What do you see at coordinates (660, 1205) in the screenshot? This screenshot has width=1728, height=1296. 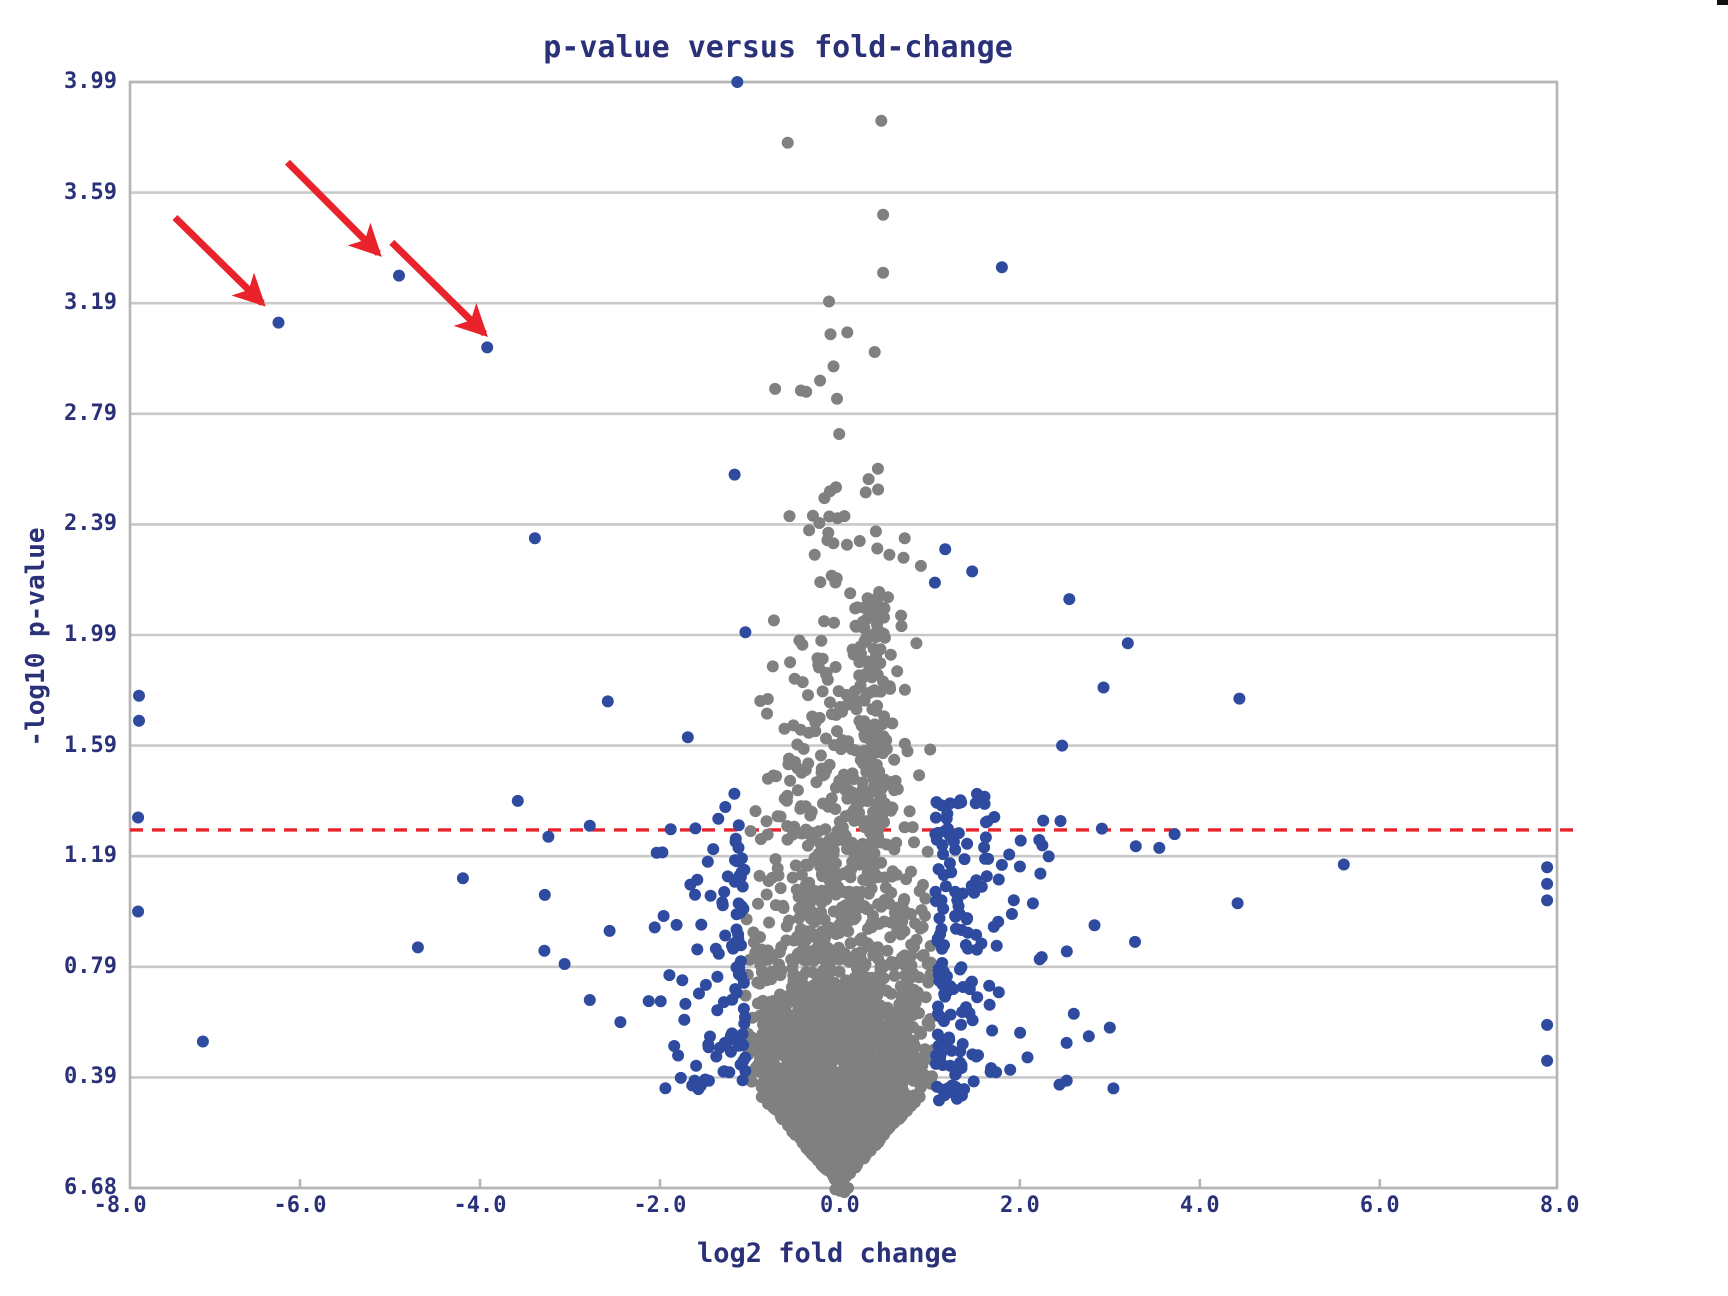 I see `x-tick-label: -2.0` at bounding box center [660, 1205].